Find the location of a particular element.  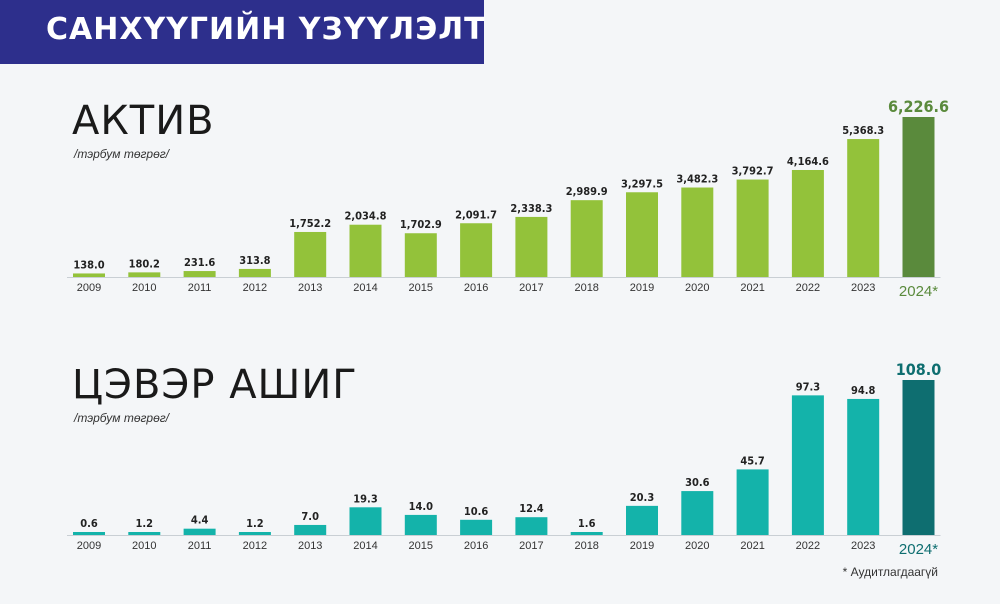

assets-chart-title: АКТИВ is located at coordinates (143, 121).